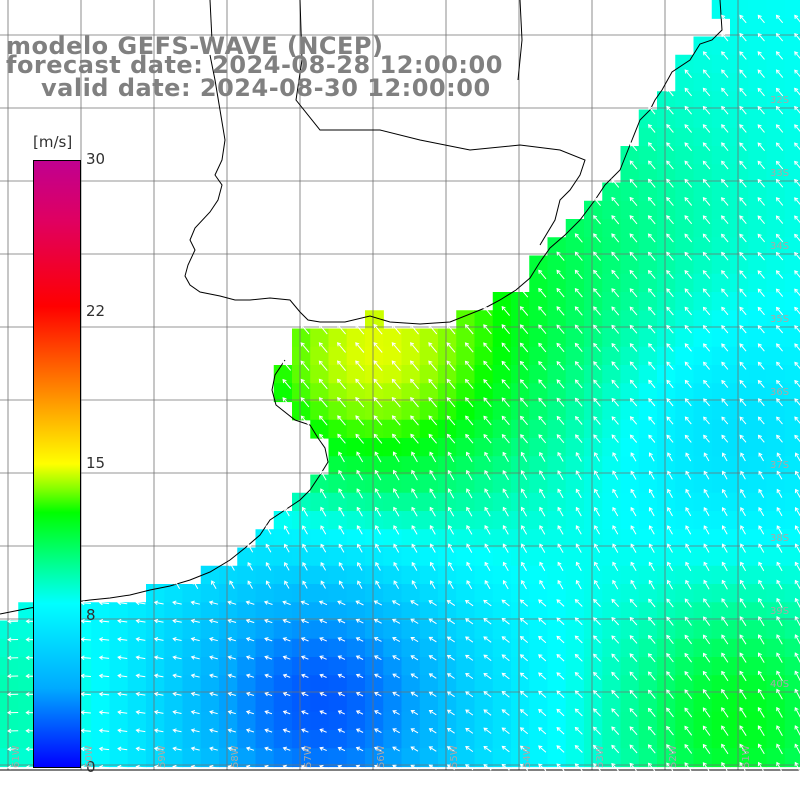  Describe the element at coordinates (780, 684) in the screenshot. I see `lat-label-40s: 40S` at that location.